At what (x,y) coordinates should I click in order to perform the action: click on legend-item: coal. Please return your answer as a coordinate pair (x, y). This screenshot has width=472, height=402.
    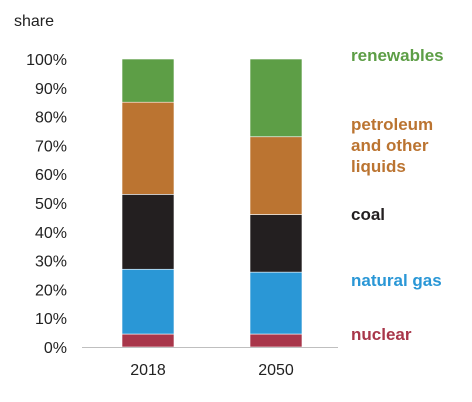
    Looking at the image, I should click on (368, 214).